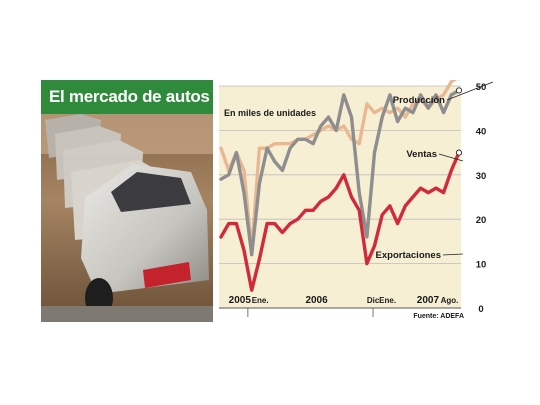  Describe the element at coordinates (481, 131) in the screenshot. I see `y-tick-label: 40` at that location.